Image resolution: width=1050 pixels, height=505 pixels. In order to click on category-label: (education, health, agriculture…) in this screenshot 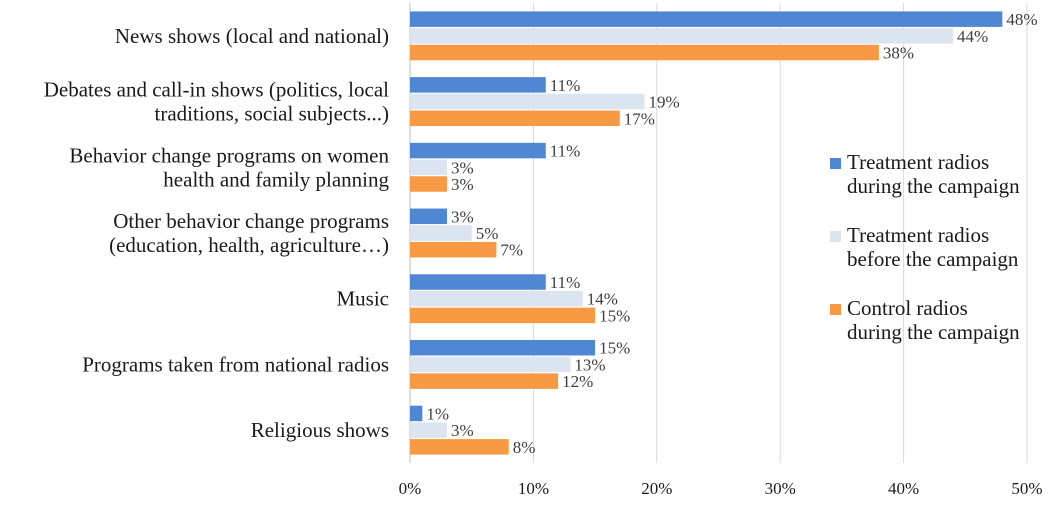, I will do `click(249, 245)`.